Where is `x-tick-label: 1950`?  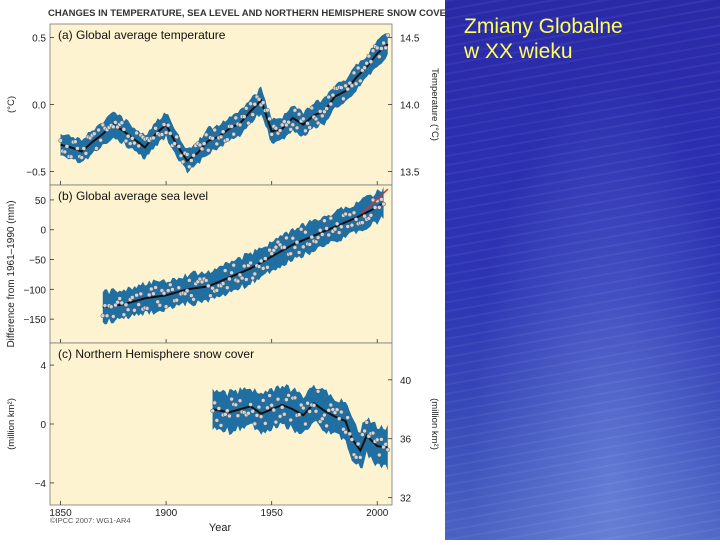 x-tick-label: 1950 is located at coordinates (272, 513).